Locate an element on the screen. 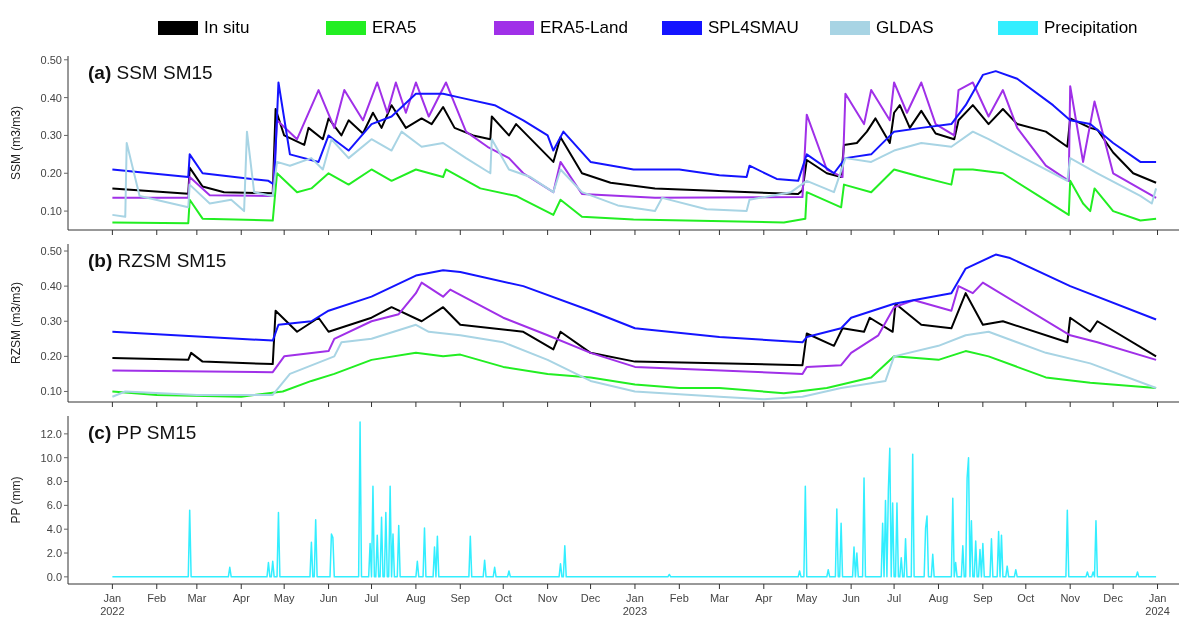  legend-label: GLDAS is located at coordinates (905, 28).